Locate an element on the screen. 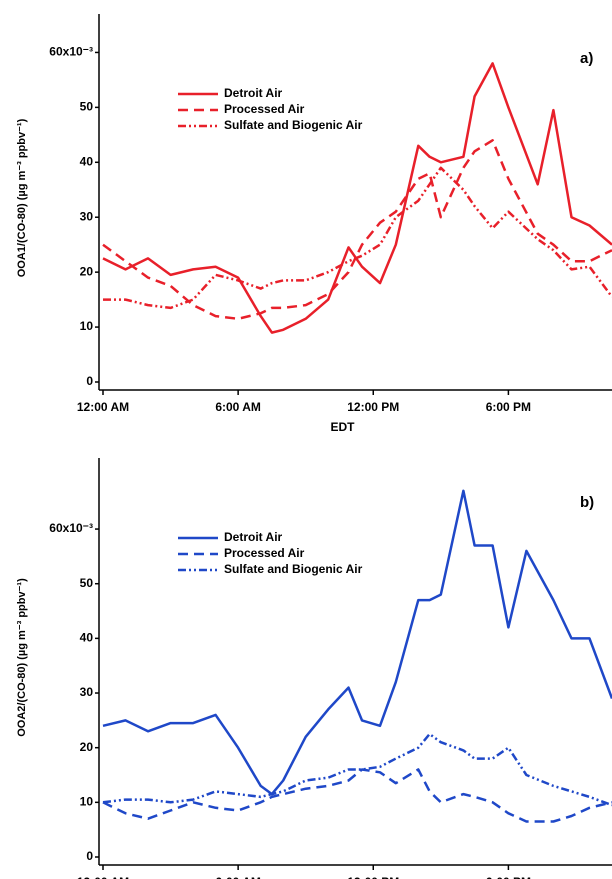 The height and width of the screenshot is (879, 612). panel-annotation: a) is located at coordinates (586, 58).